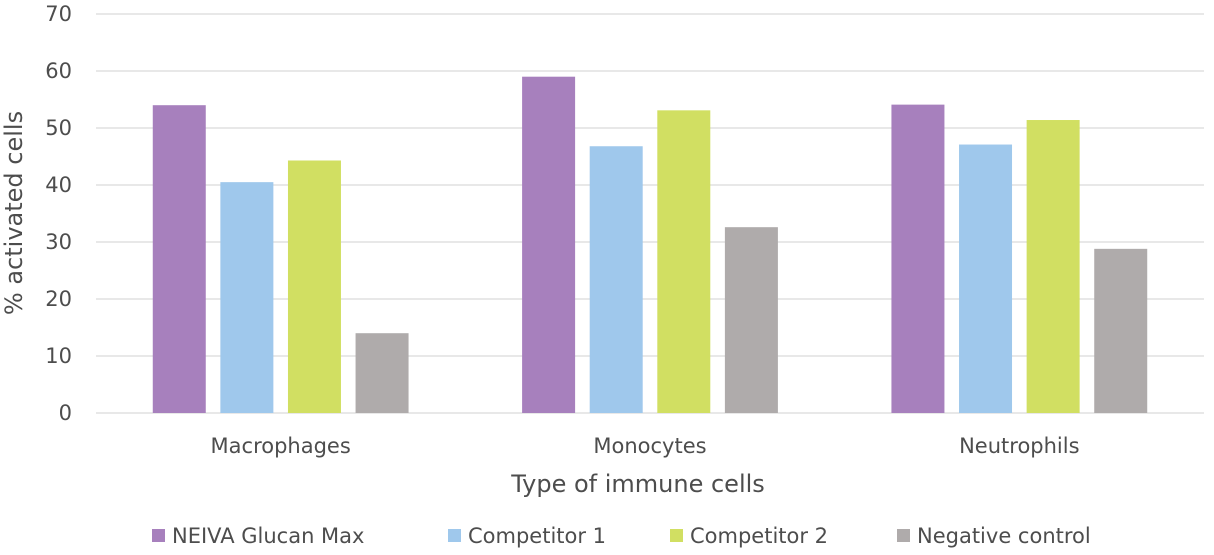 The height and width of the screenshot is (555, 1214). What do you see at coordinates (14, 213) in the screenshot?
I see `y-axis-title: % activated cells` at bounding box center [14, 213].